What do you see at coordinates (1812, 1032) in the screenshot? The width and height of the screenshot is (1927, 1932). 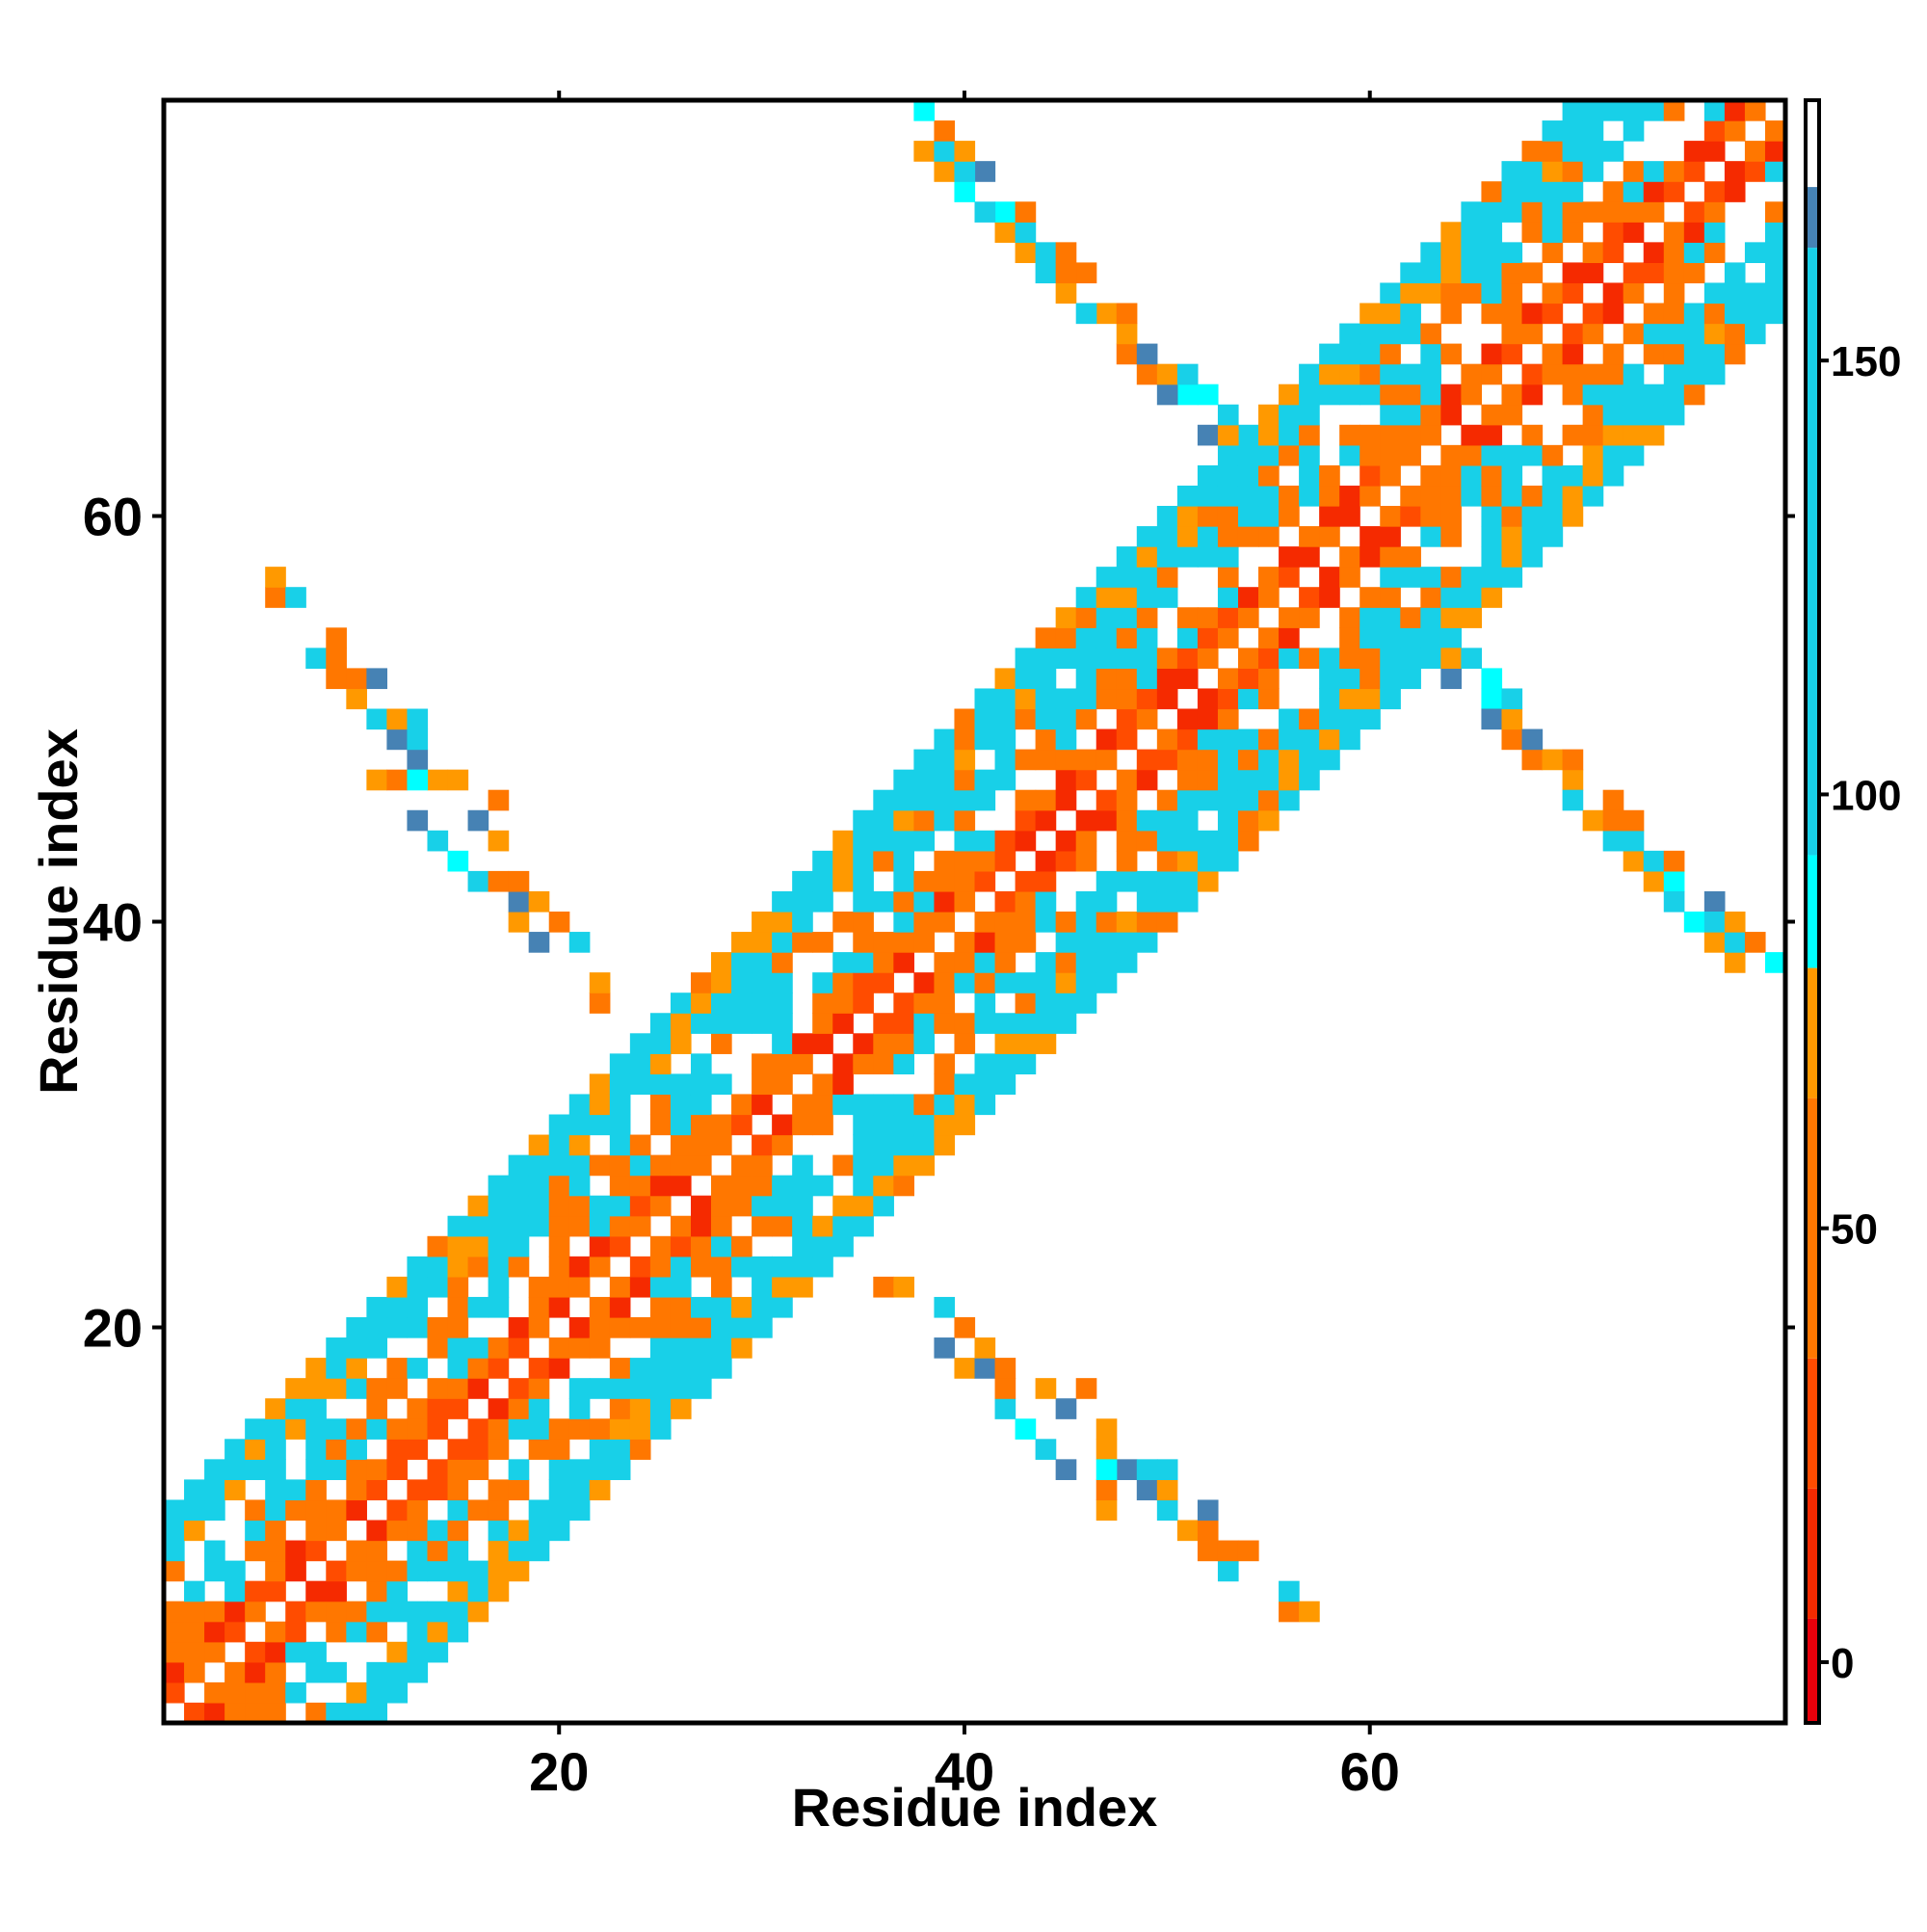 I see `colorbar-segment` at bounding box center [1812, 1032].